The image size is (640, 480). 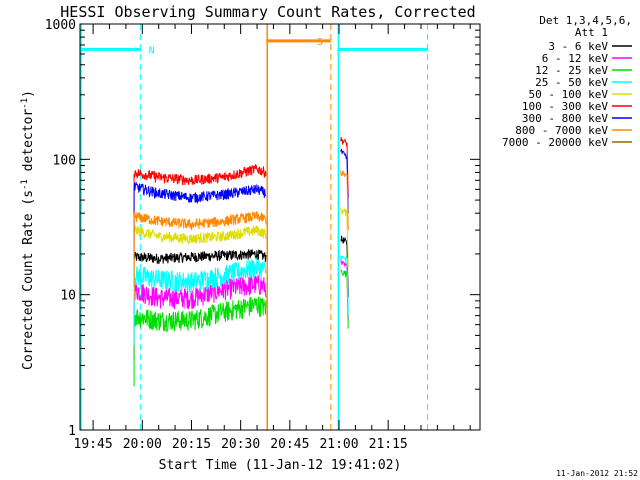 I want to click on x-axis-label: Start Time (11-Jan-12 19:41:02), so click(x=280, y=465).